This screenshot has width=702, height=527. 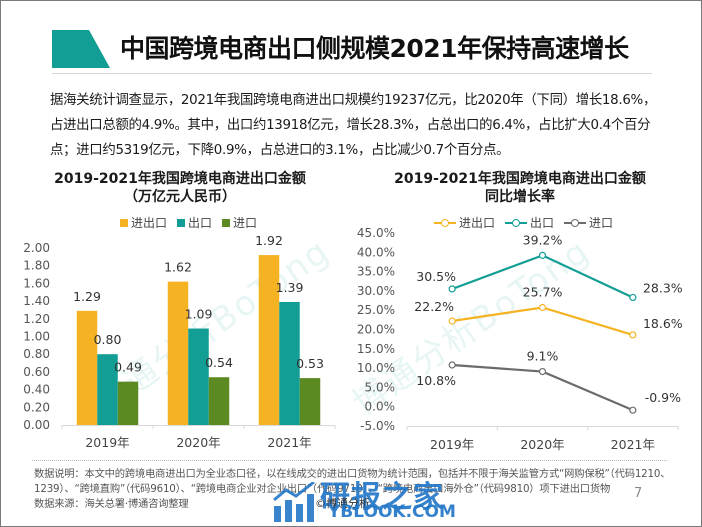 I want to click on logo-text-en: YBLOOK.COM, so click(x=392, y=512).